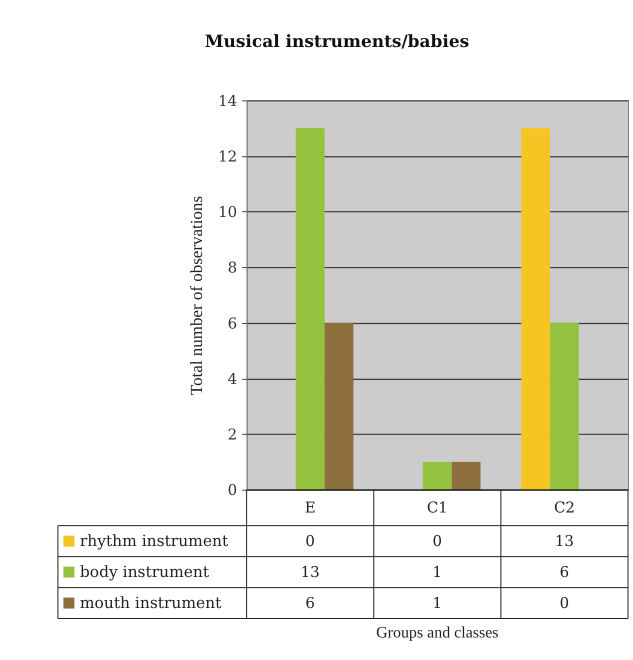  I want to click on y-tick-label: 2, so click(233, 435).